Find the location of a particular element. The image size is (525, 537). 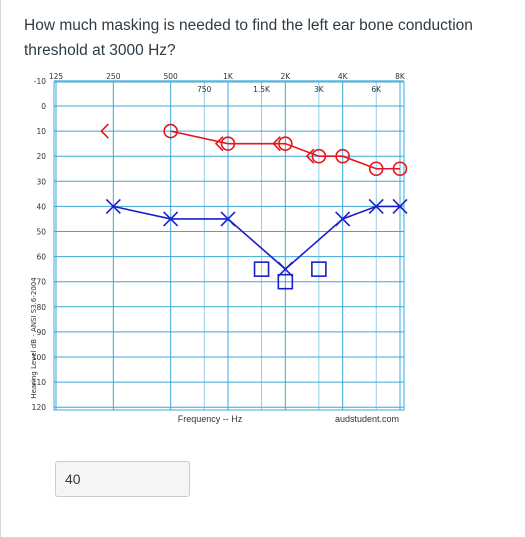

x-tick-label-mid: 3K is located at coordinates (319, 89).